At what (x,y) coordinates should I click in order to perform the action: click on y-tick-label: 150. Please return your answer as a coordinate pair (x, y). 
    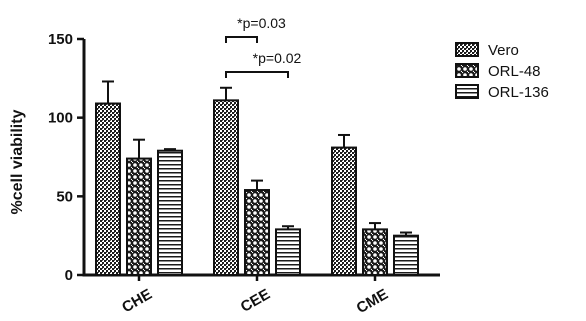
    Looking at the image, I should click on (60, 39).